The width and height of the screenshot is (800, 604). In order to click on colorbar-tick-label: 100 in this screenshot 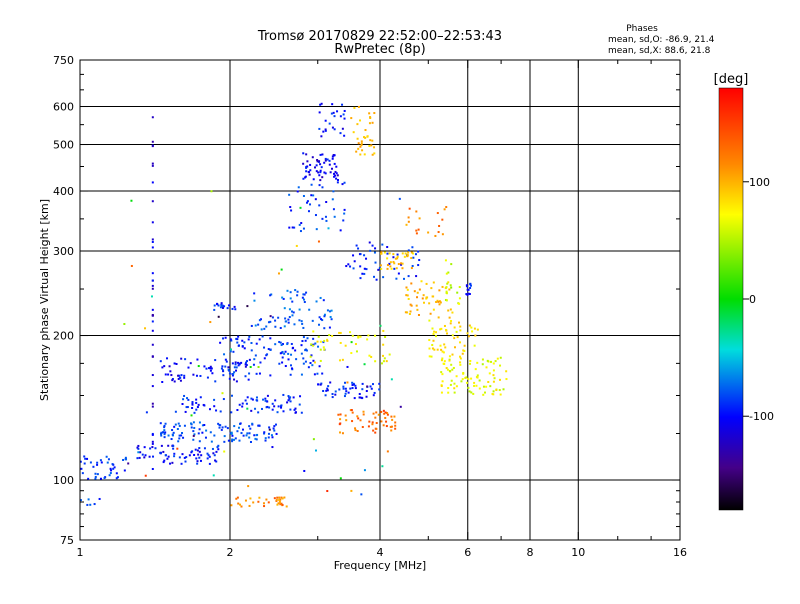, I will do `click(759, 182)`.